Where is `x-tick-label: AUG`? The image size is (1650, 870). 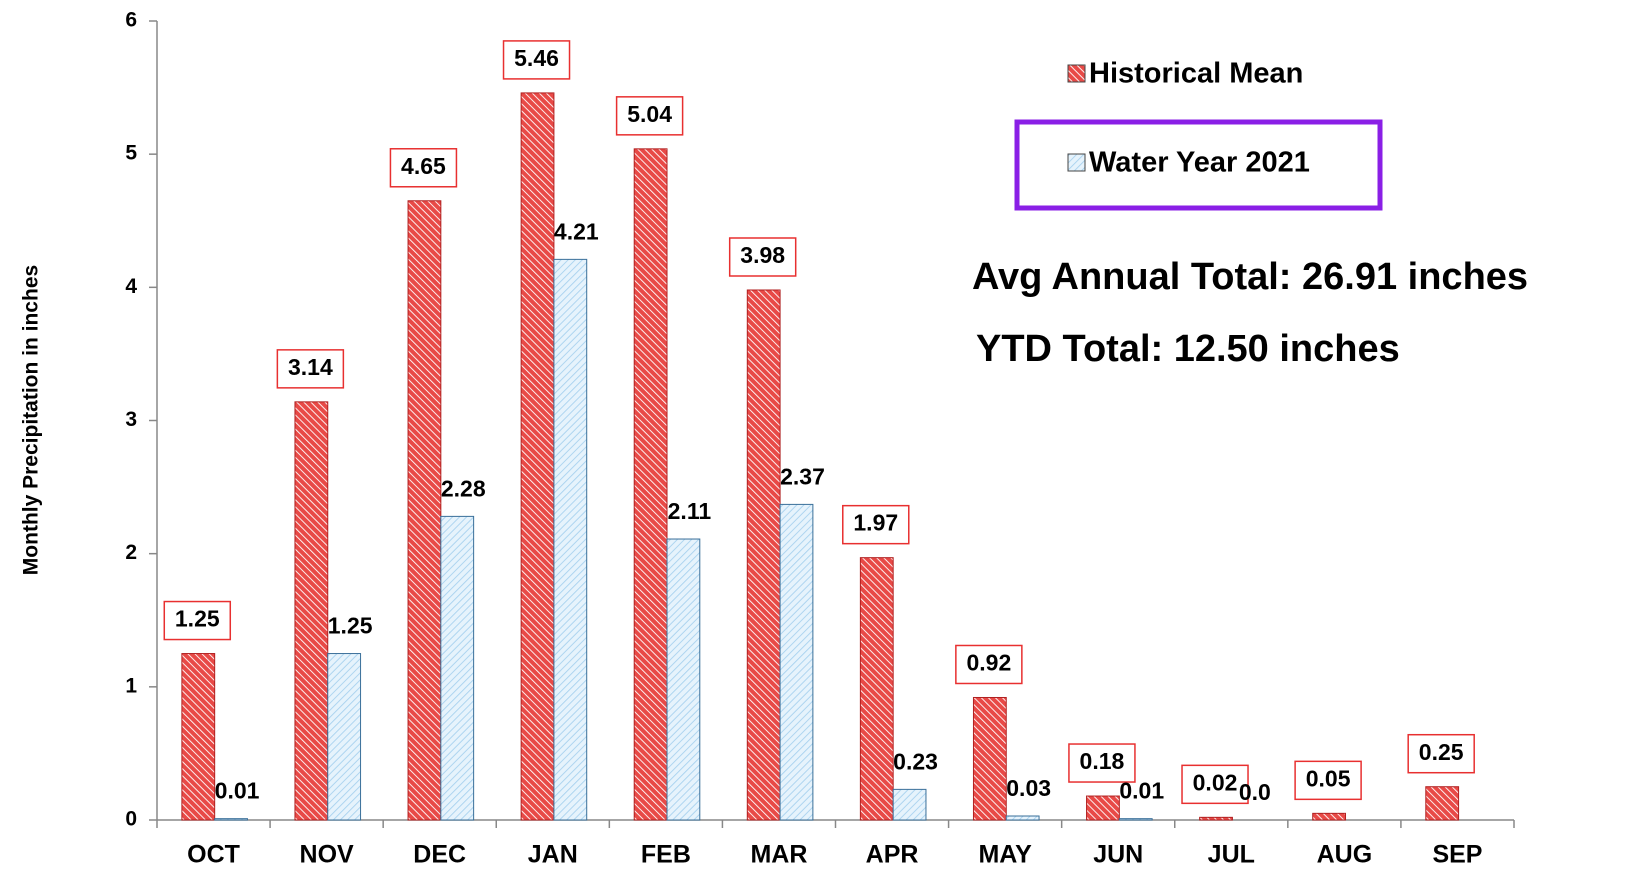 x-tick-label: AUG is located at coordinates (1345, 855).